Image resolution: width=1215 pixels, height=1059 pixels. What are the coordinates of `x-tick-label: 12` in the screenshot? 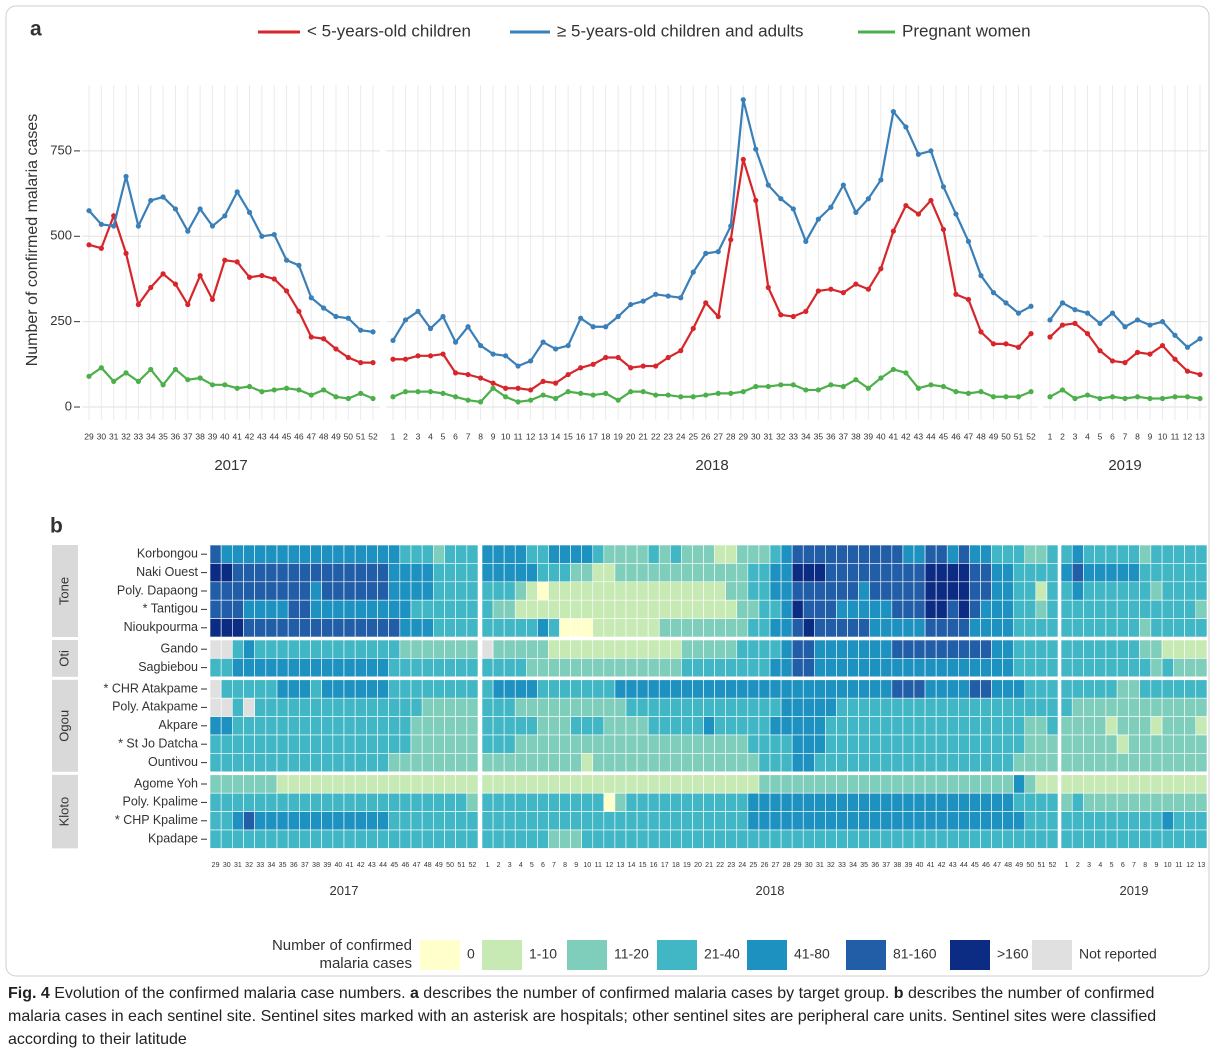 It's located at (1188, 436).